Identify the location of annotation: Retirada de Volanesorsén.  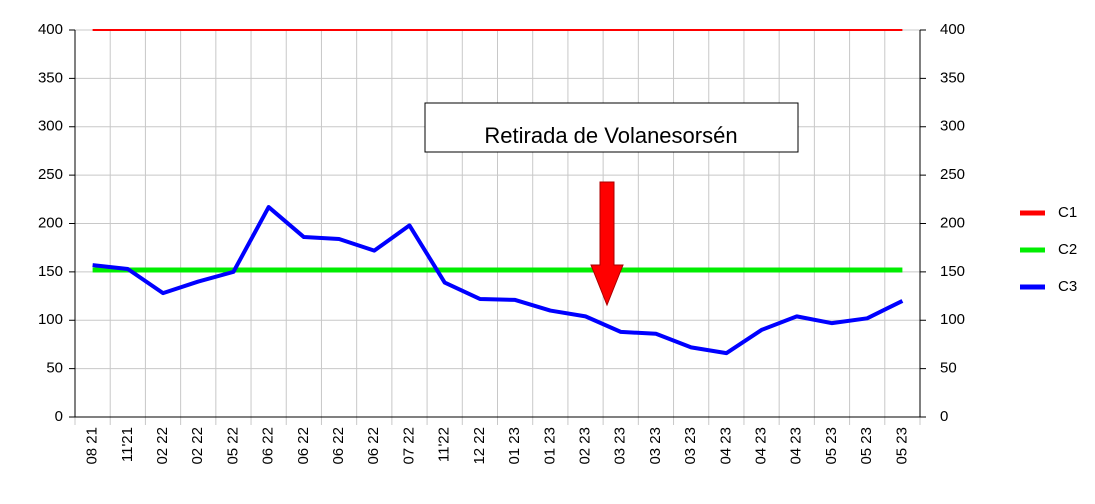
(610, 135).